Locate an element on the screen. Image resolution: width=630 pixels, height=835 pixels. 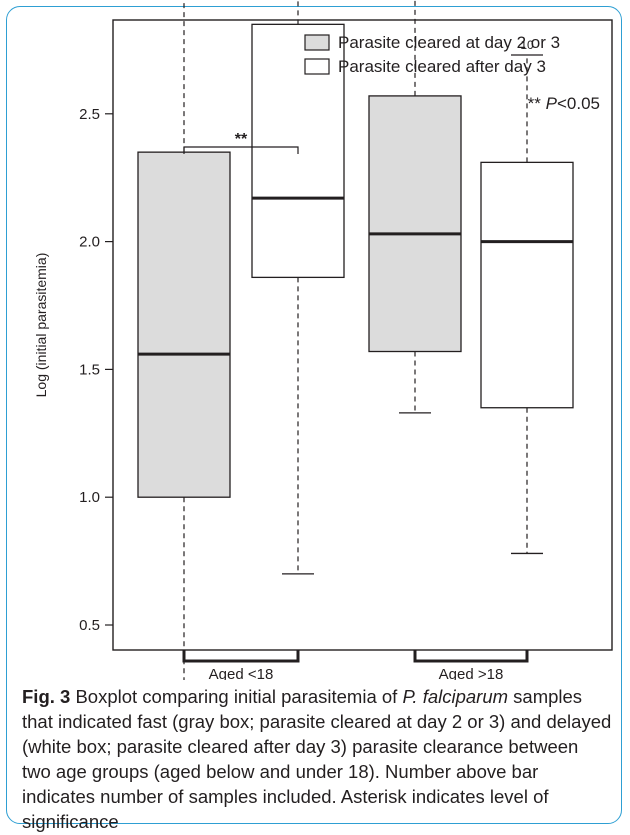
significance-bracket is located at coordinates (241, 150).